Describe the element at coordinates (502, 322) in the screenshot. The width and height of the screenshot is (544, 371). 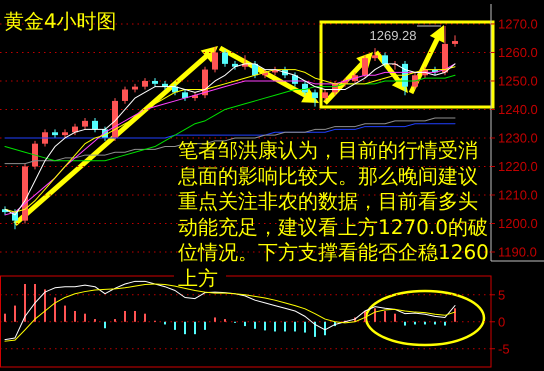
I see `y-tick-label: 0` at that location.